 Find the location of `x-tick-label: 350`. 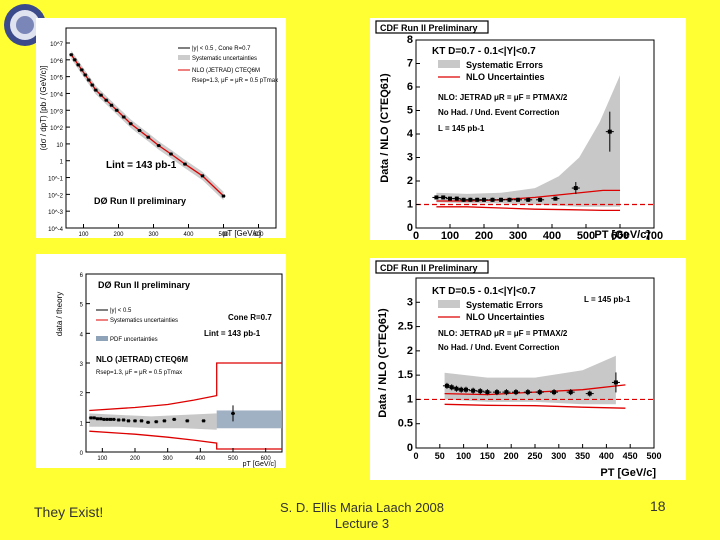

x-tick-label: 350 is located at coordinates (582, 456).